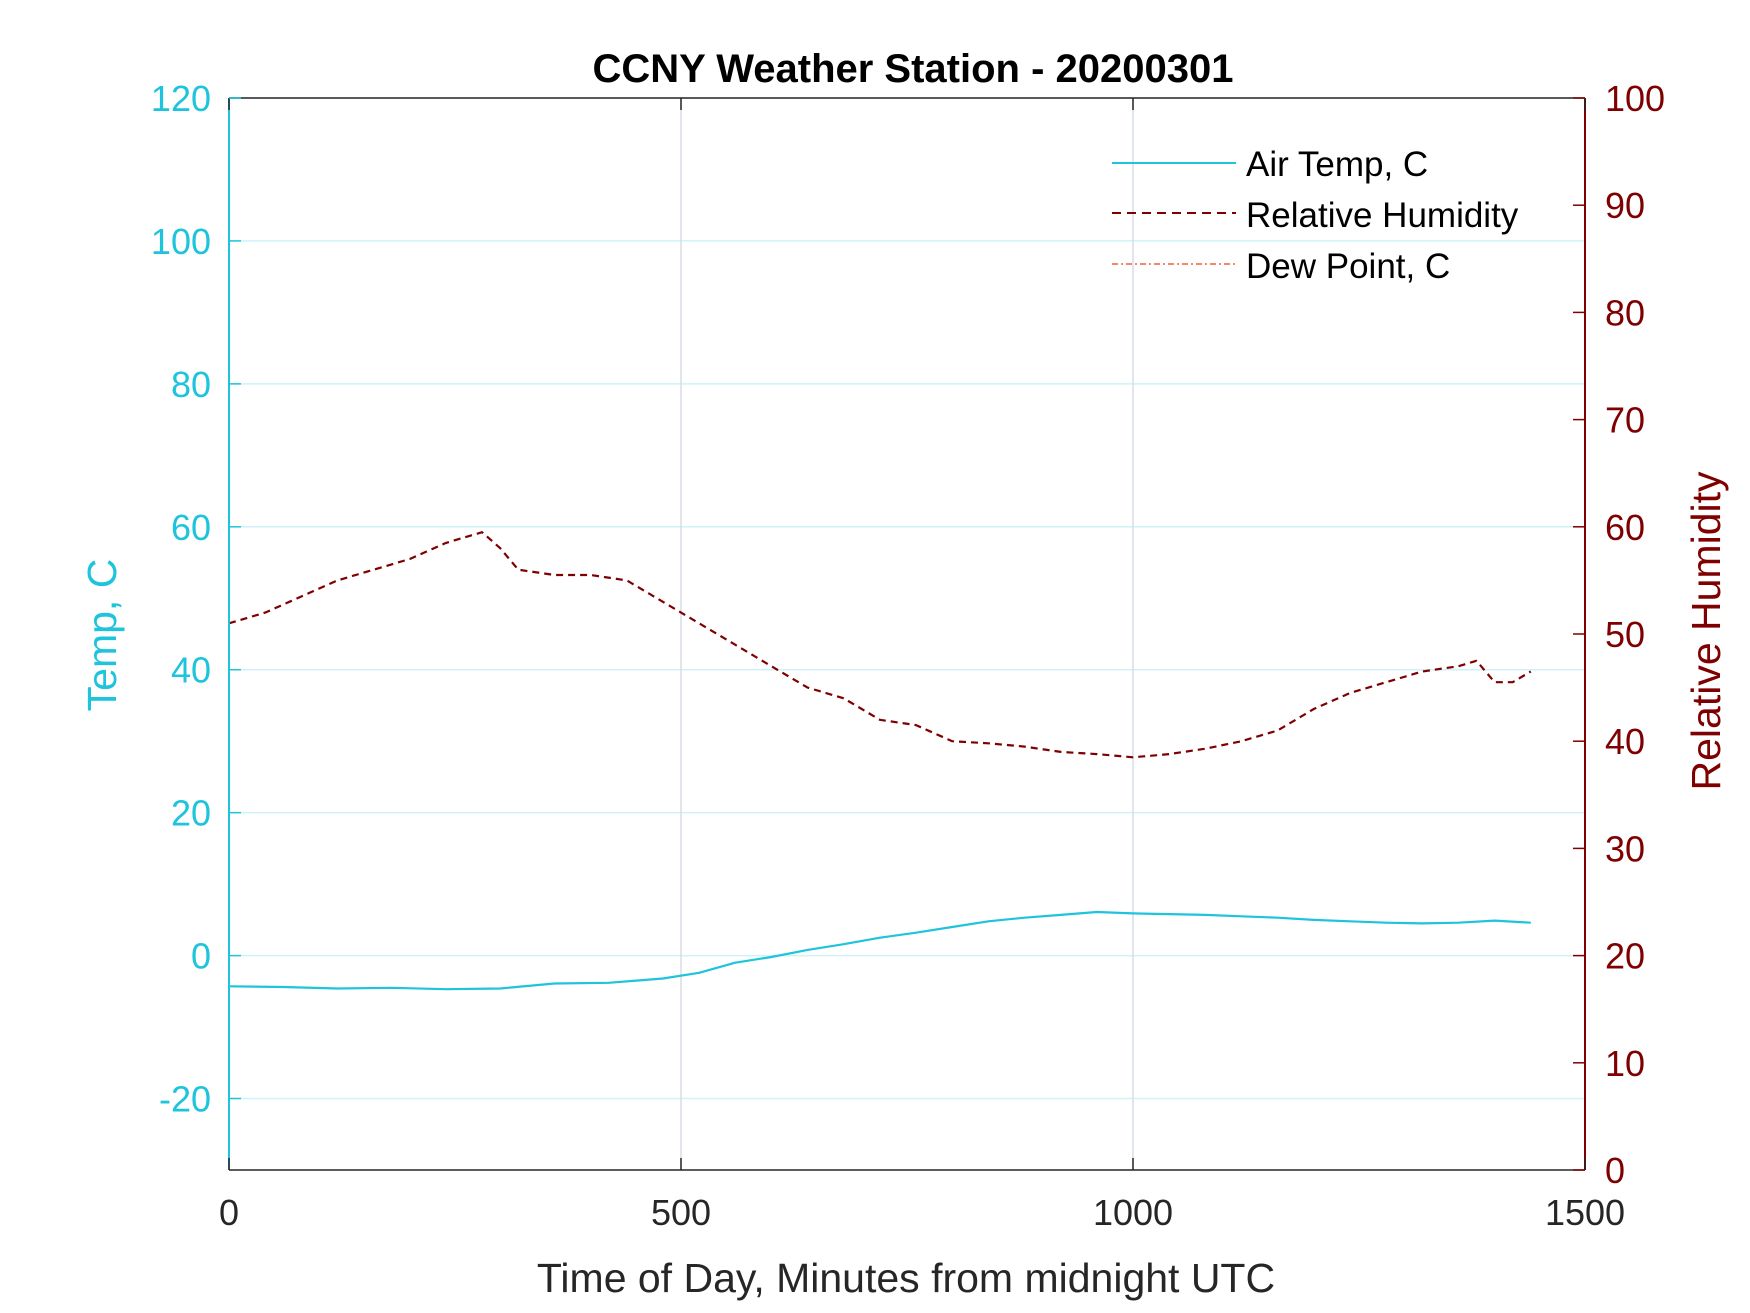  What do you see at coordinates (1625, 741) in the screenshot?
I see `right-tick-label: 40` at bounding box center [1625, 741].